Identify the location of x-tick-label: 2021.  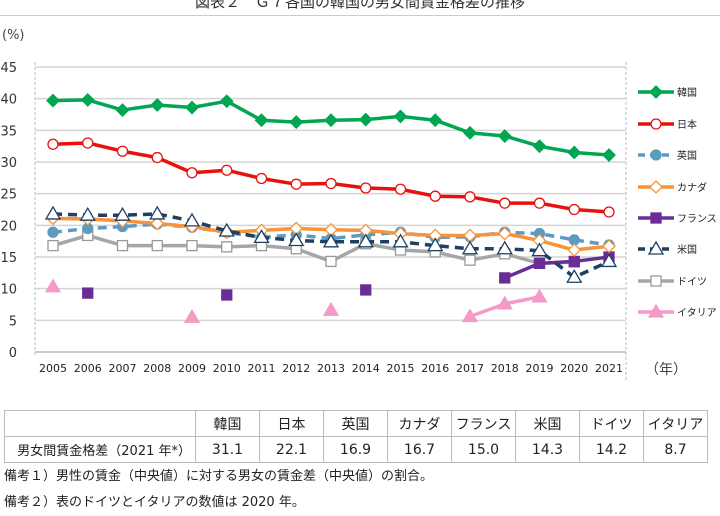
(609, 368).